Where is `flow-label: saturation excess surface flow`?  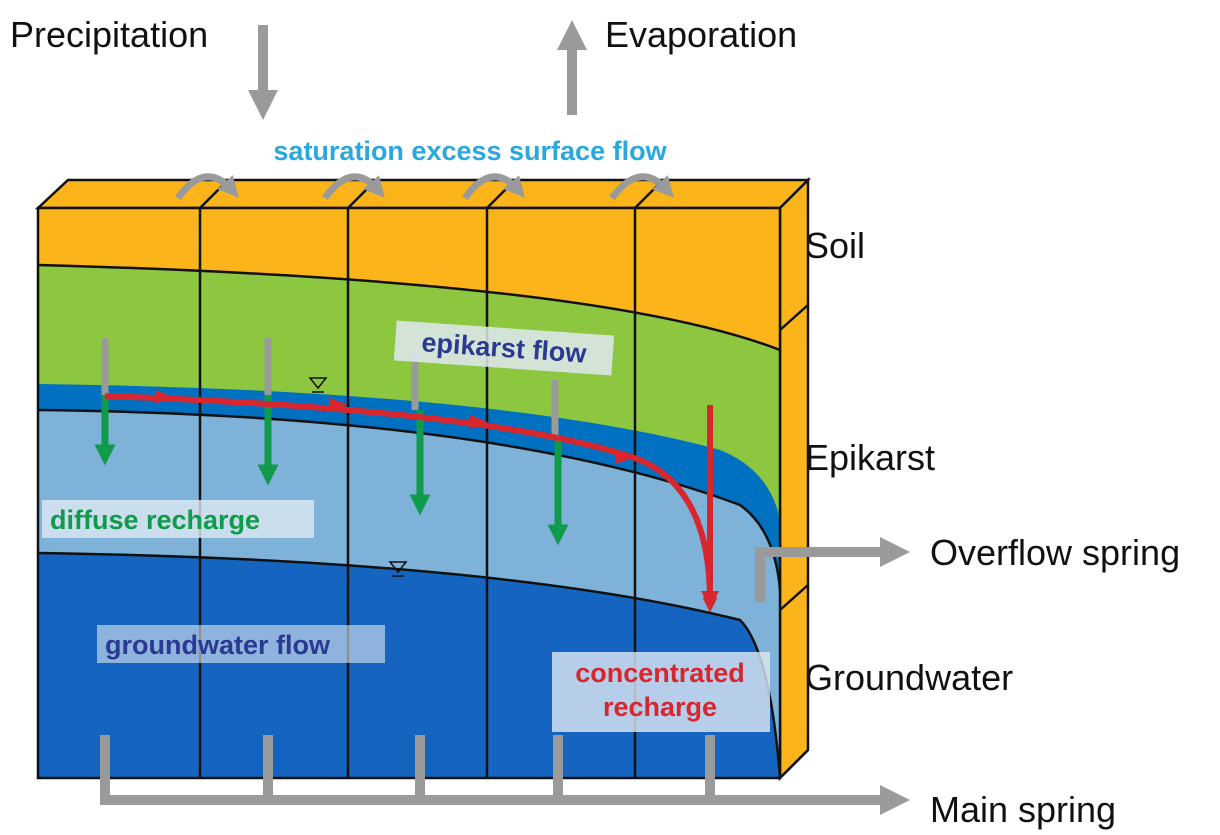 flow-label: saturation excess surface flow is located at coordinates (470, 151).